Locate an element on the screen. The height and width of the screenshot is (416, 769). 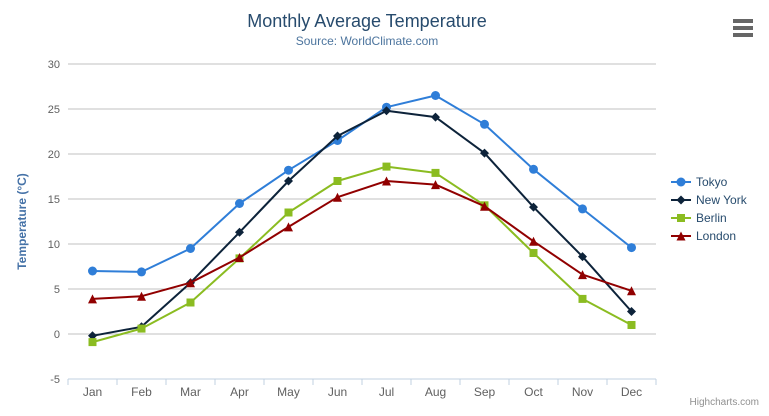
legend-item-tokyo: Tokyo is located at coordinates (709, 182).